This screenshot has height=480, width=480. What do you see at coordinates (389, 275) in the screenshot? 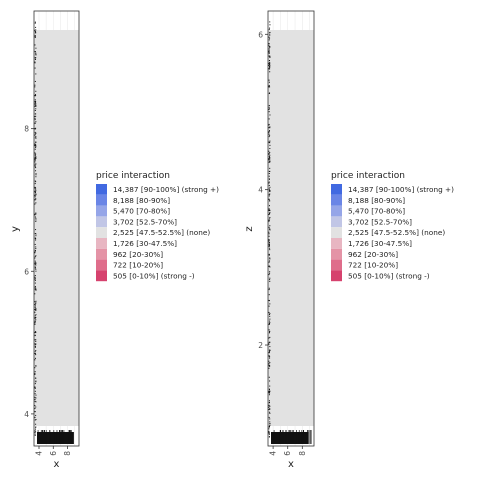
I see `legend-label: 505 [0-10%] (strong -)` at bounding box center [389, 275].